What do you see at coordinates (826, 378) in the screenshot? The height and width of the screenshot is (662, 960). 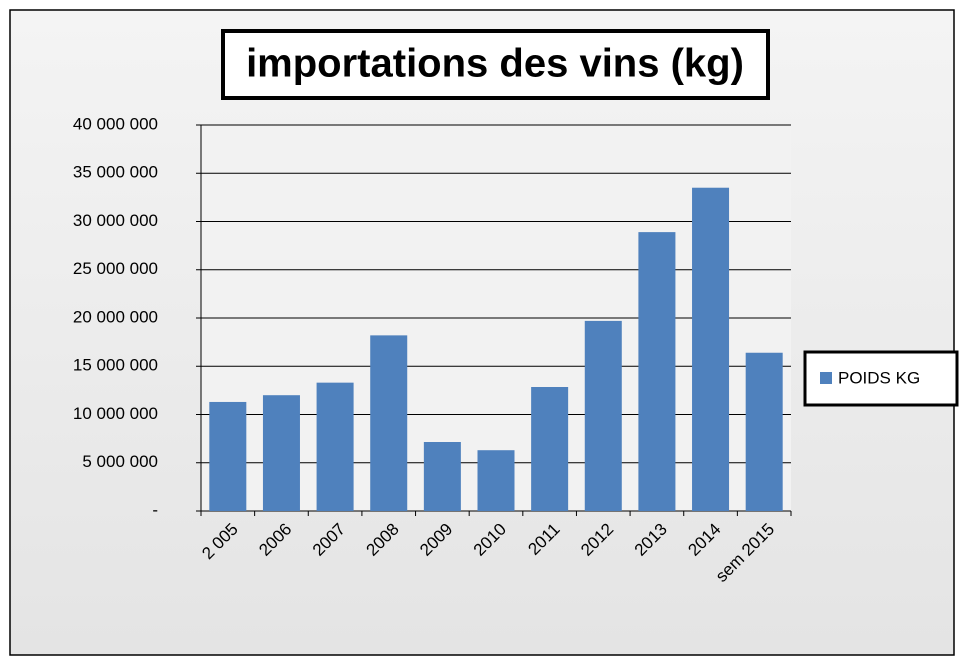 I see `legend-swatch` at bounding box center [826, 378].